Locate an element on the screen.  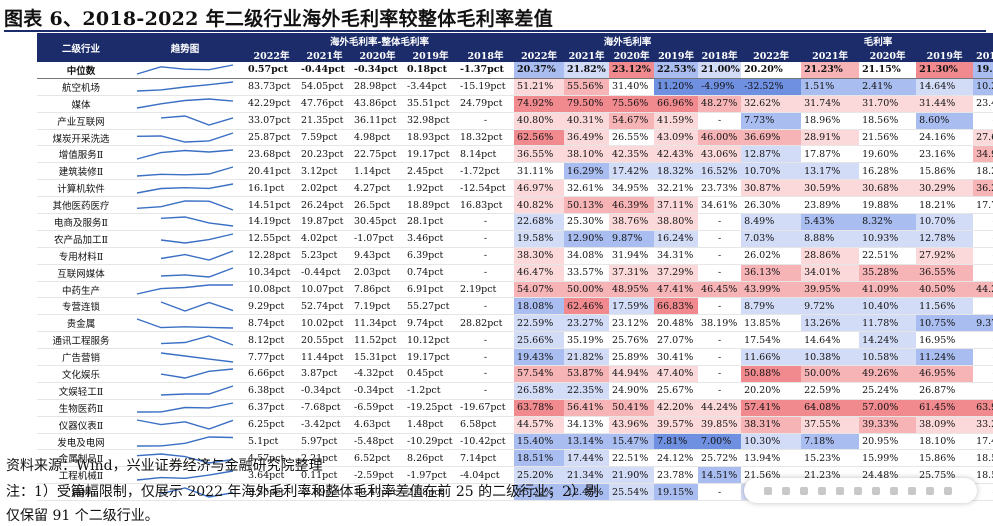
diff-cell: 4.57pct is located at coordinates (271, 458).